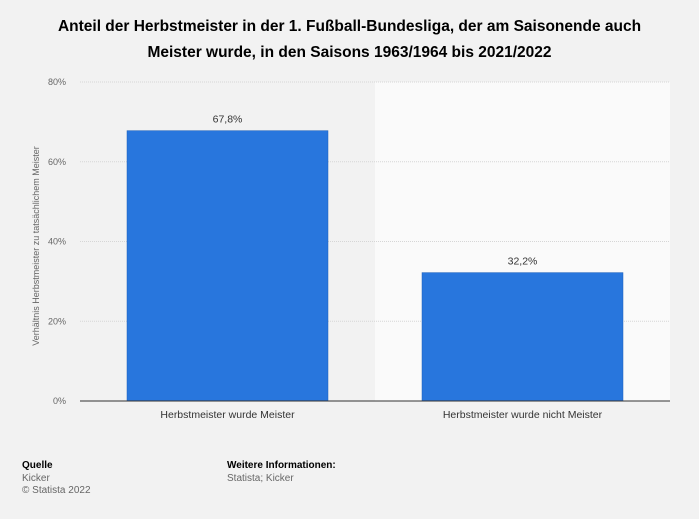 This screenshot has height=519, width=699. Describe the element at coordinates (523, 415) in the screenshot. I see `x-tick-label: Herbstmeister wurde nicht Meister` at that location.